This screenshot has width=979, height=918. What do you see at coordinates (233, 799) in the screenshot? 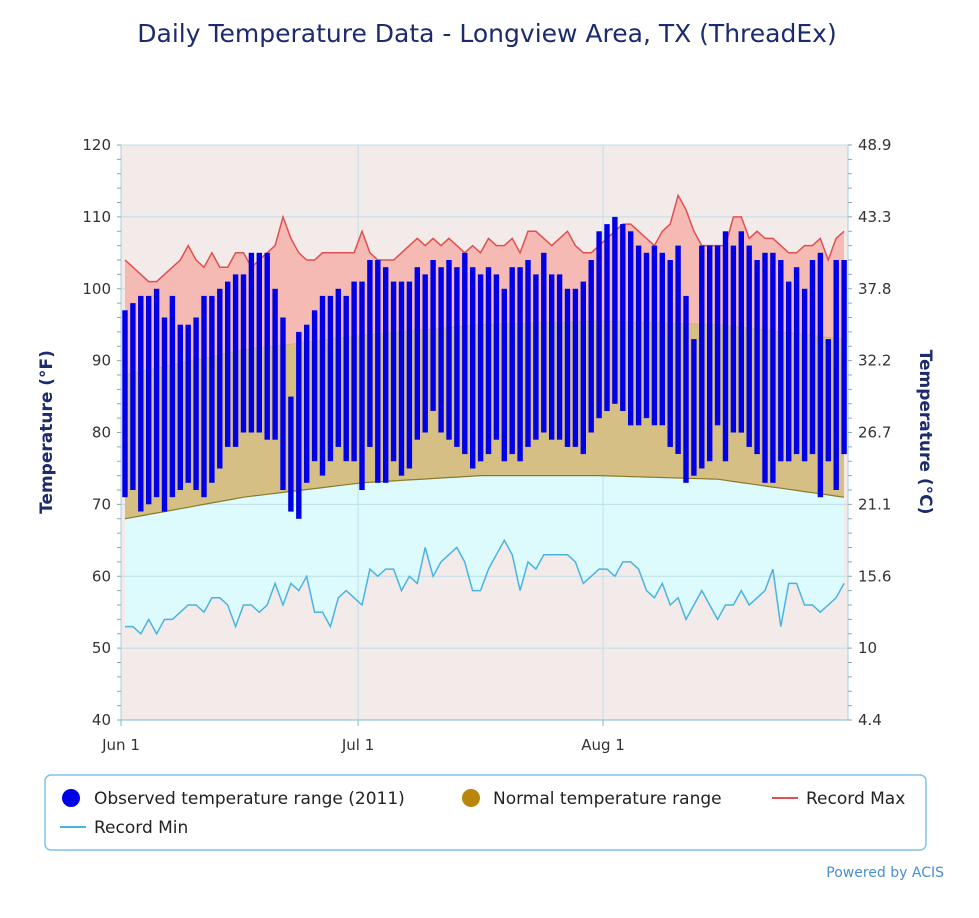
I see `legend-item-observed: Observed temperature range (2011)` at bounding box center [233, 799].